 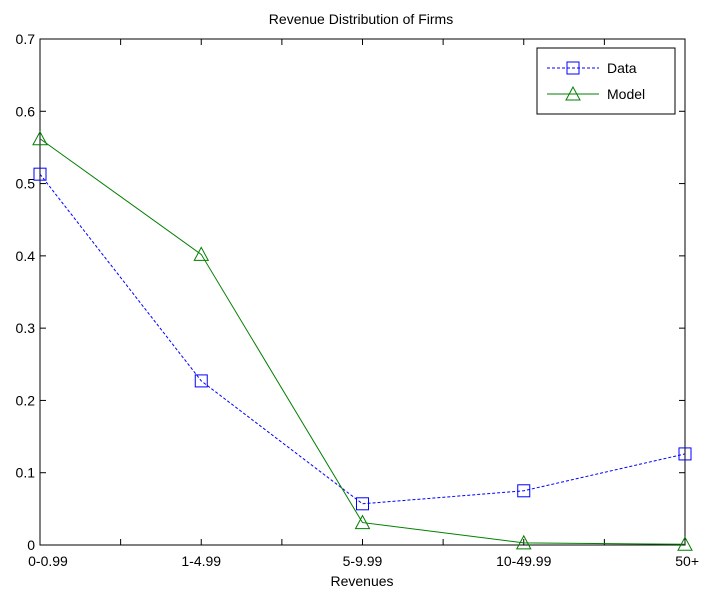 What do you see at coordinates (626, 94) in the screenshot?
I see `legend-label: Model` at bounding box center [626, 94].